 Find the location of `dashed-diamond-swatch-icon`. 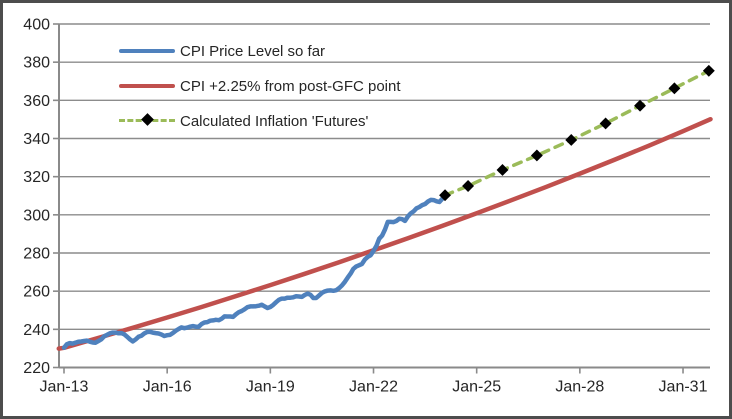

dashed-diamond-swatch-icon is located at coordinates (147, 121).